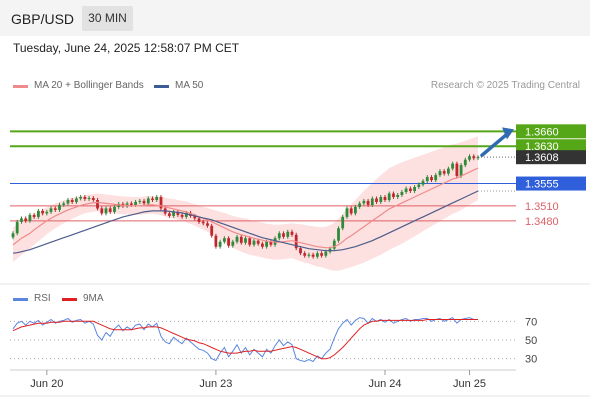  Describe the element at coordinates (542, 158) in the screenshot. I see `price-label-text: 1.3608` at that location.